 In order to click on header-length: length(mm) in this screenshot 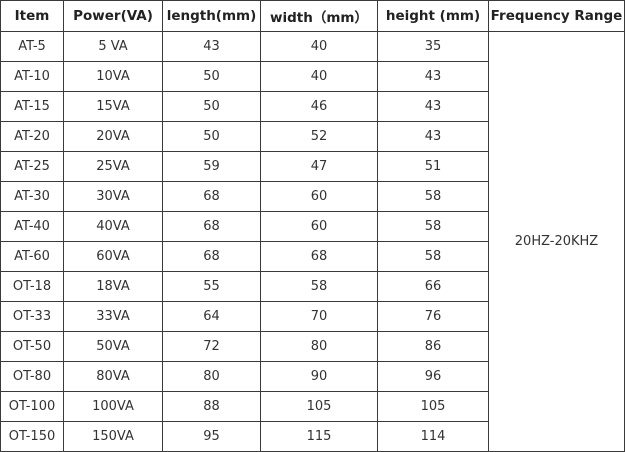, I will do `click(211, 16)`.